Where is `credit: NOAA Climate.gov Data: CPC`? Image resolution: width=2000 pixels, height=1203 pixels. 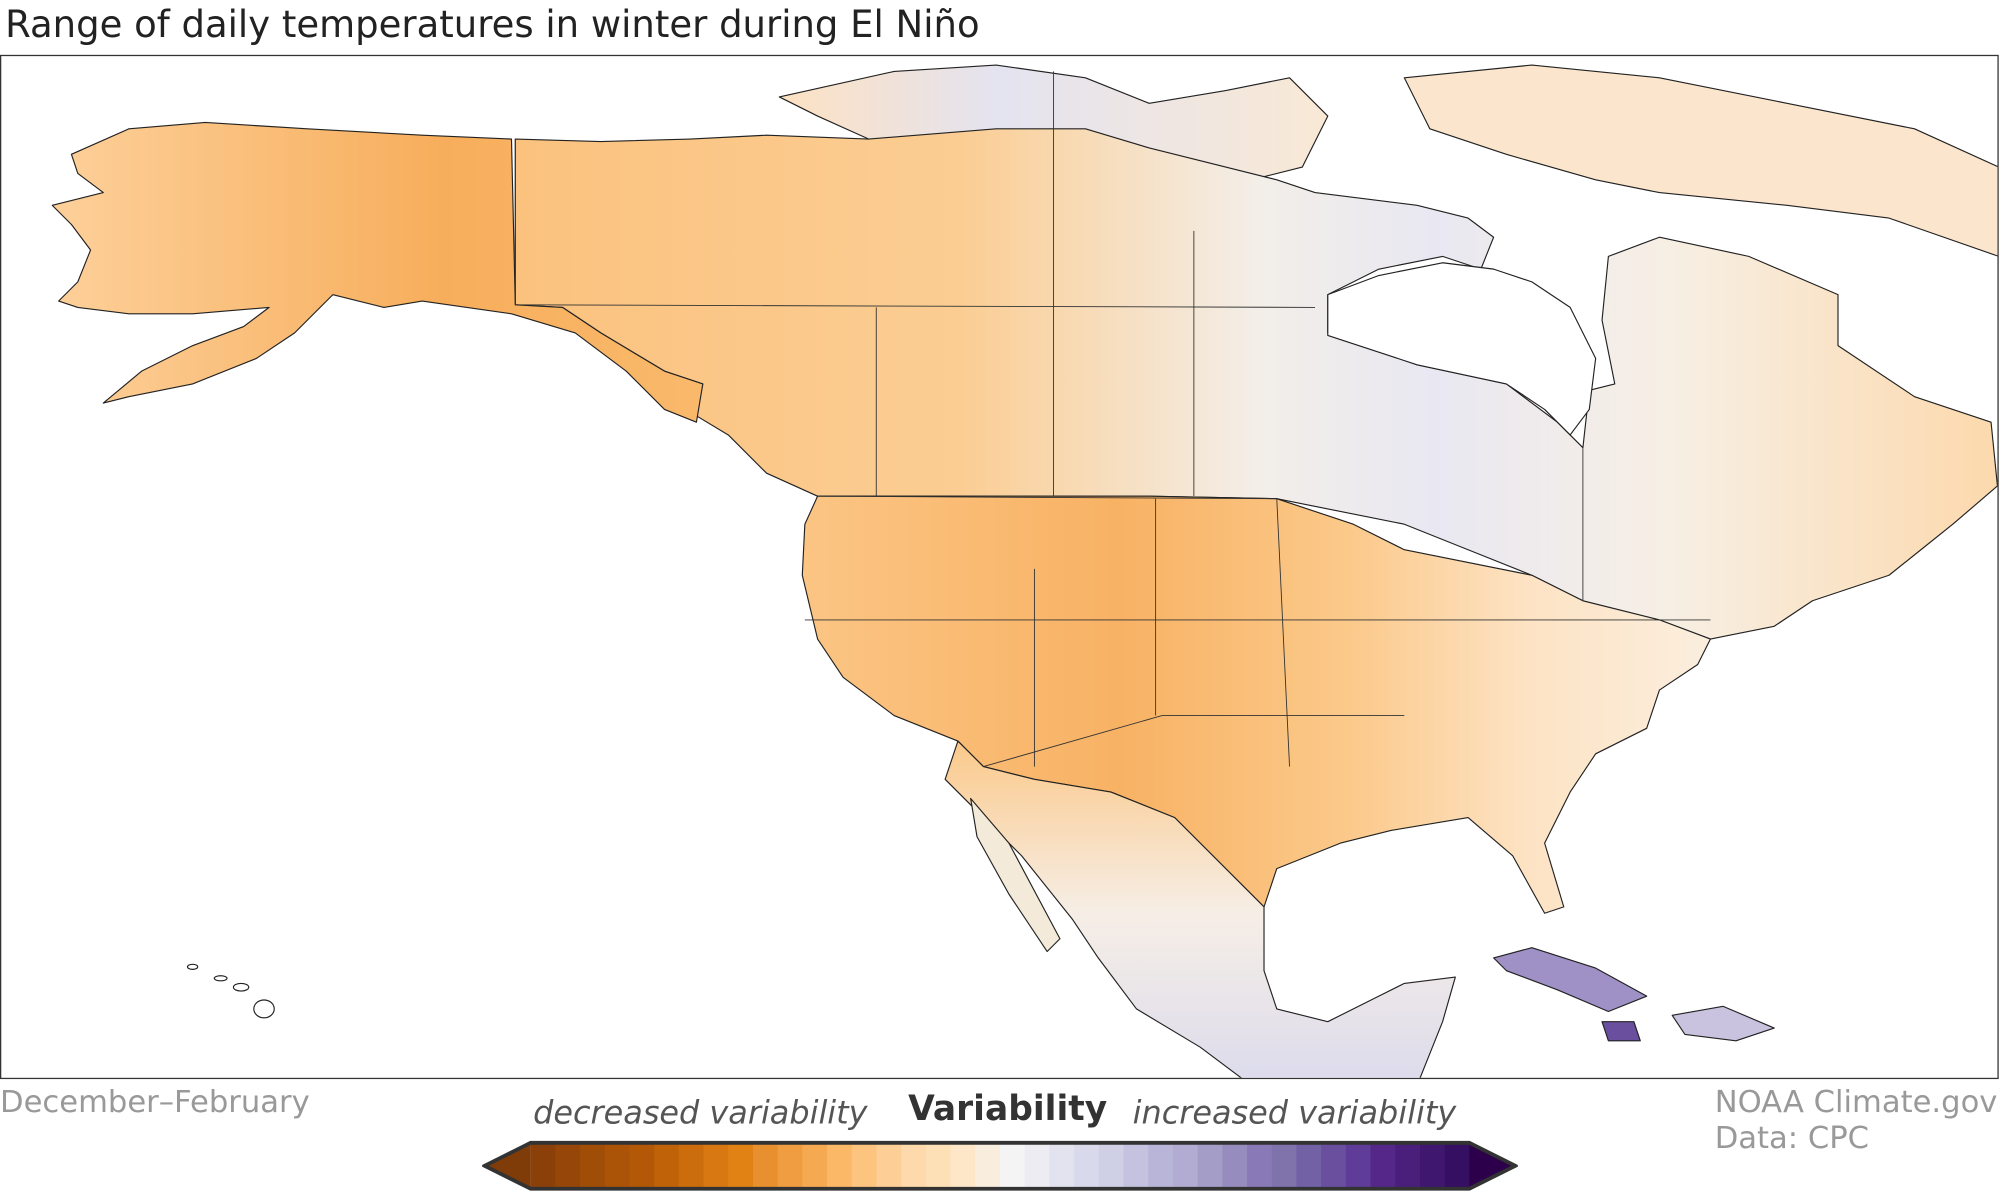
credit: NOAA Climate.gov Data: CPC is located at coordinates (1856, 1119).